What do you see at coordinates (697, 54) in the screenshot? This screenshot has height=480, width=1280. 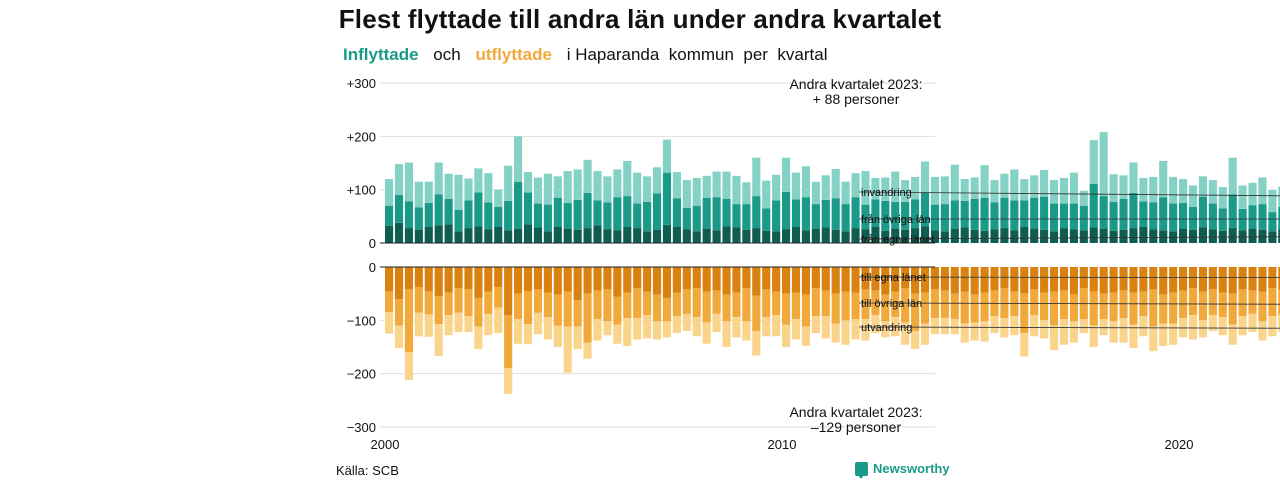 I see `subtitle-rest: i Haparanda kommun per kvartal` at bounding box center [697, 54].